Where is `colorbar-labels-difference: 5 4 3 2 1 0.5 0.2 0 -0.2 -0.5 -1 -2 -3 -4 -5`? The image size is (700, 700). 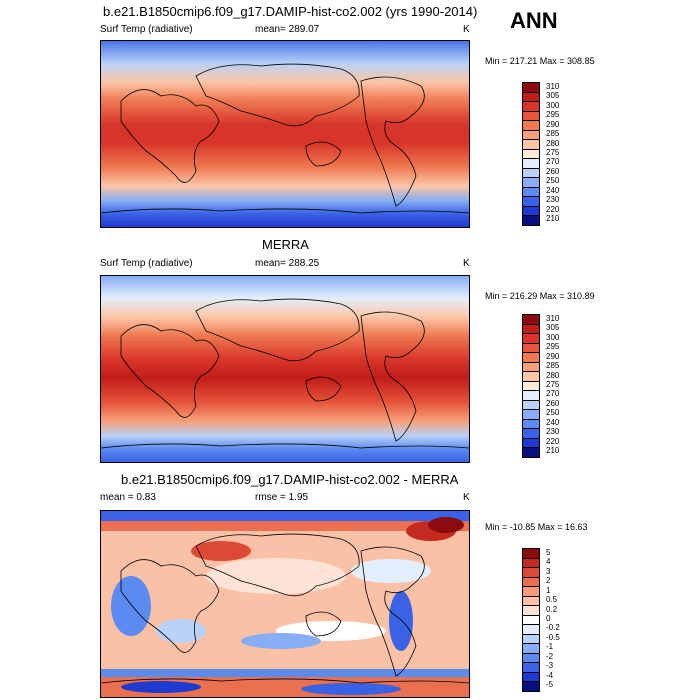
colorbar-labels-difference: 5 4 3 2 1 0.5 0.2 0 -0.2 -0.5 -1 -2 -3 -4 -5 is located at coordinates (561, 620).